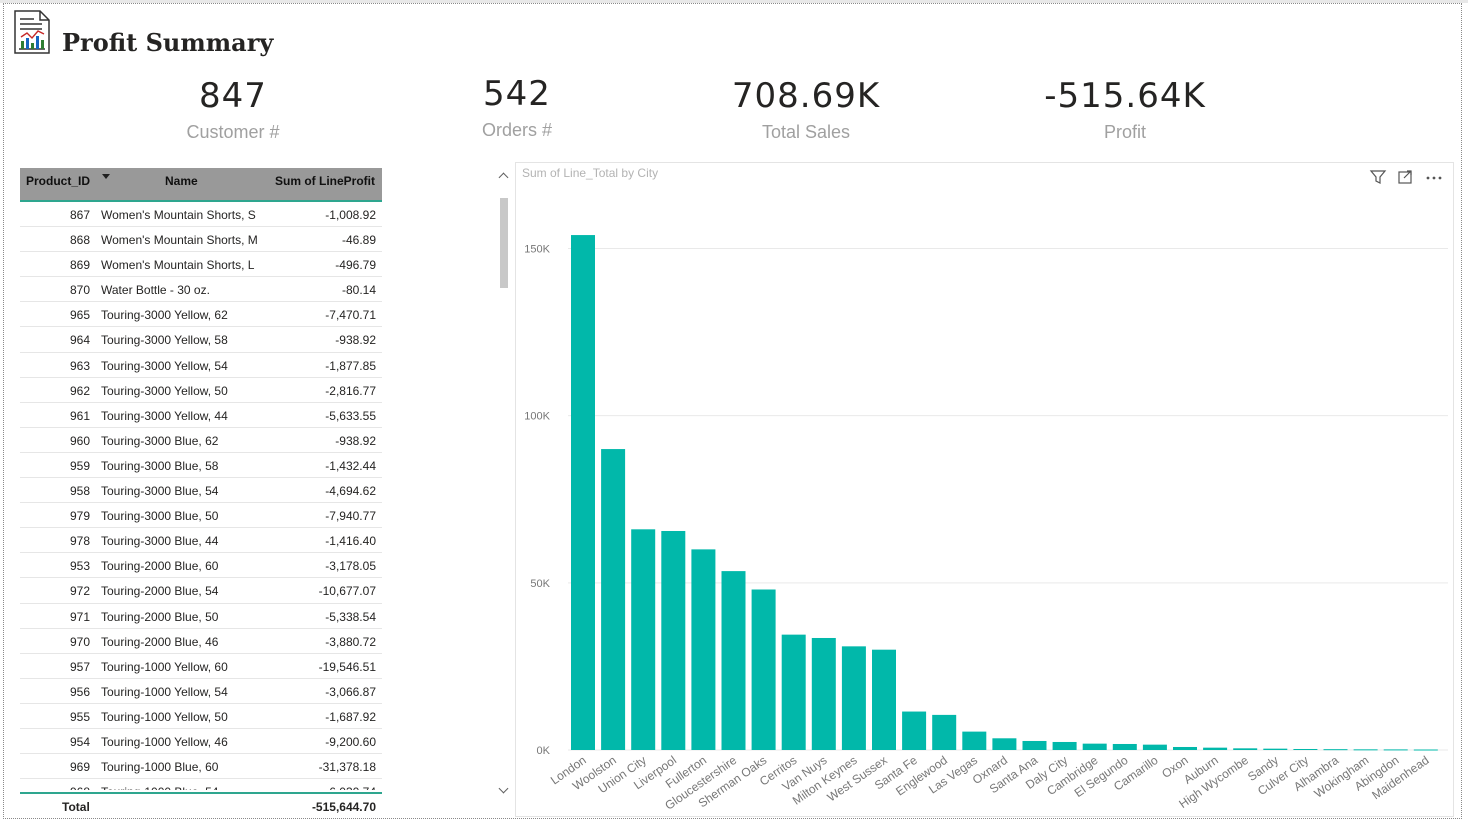 The height and width of the screenshot is (824, 1468). Describe the element at coordinates (160, 516) in the screenshot. I see `product-name-cell: Touring-3000 Blue, 50` at that location.